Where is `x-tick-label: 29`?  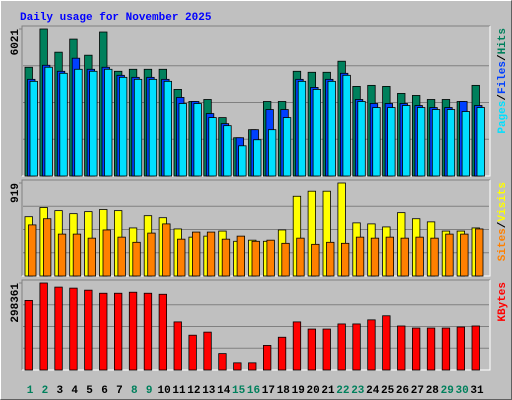 x-tick-label: 29 is located at coordinates (447, 391).